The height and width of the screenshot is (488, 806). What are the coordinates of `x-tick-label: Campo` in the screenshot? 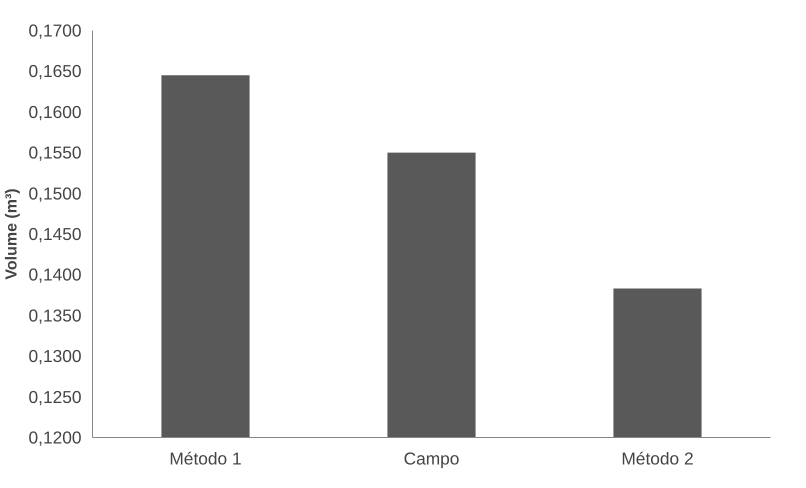 It's located at (432, 458).